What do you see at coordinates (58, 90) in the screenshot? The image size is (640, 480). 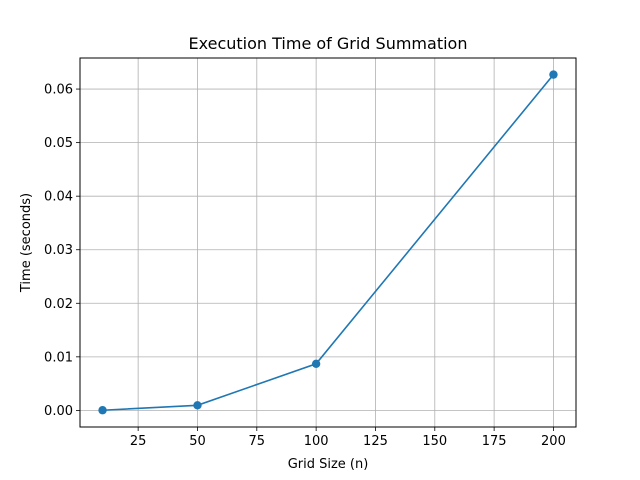 I see `y-tick-label: 0.06` at bounding box center [58, 90].